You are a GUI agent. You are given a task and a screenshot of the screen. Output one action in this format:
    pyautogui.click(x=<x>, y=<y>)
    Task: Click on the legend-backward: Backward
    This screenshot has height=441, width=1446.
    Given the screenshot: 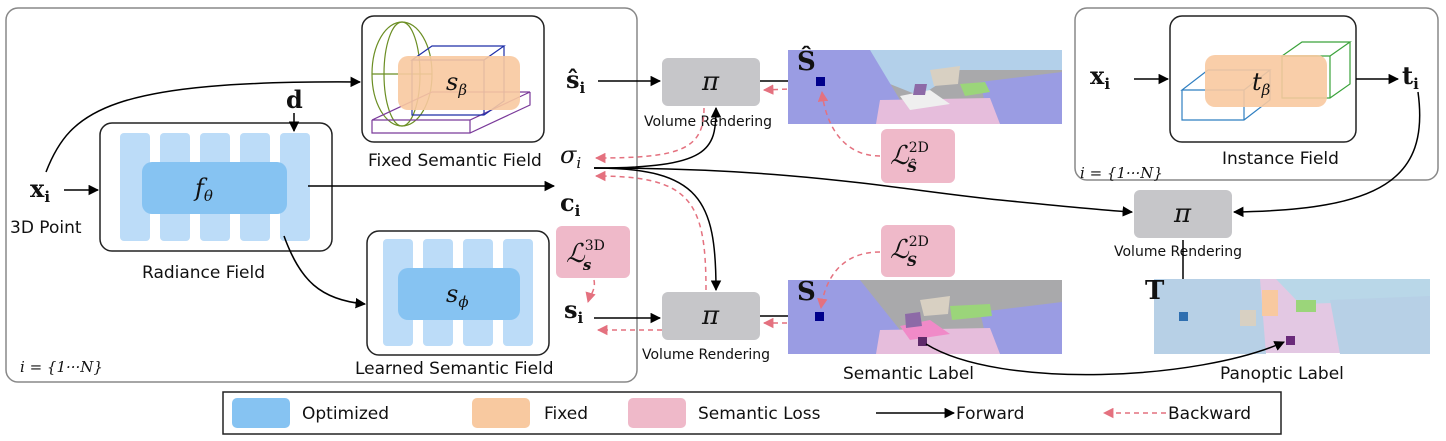 What is the action you would take?
    pyautogui.click(x=1209, y=414)
    